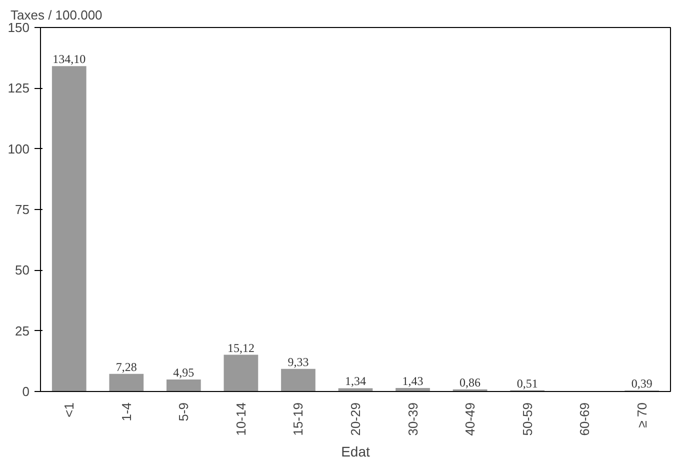 The width and height of the screenshot is (684, 467). I want to click on y-tick-label: 0, so click(26, 391).